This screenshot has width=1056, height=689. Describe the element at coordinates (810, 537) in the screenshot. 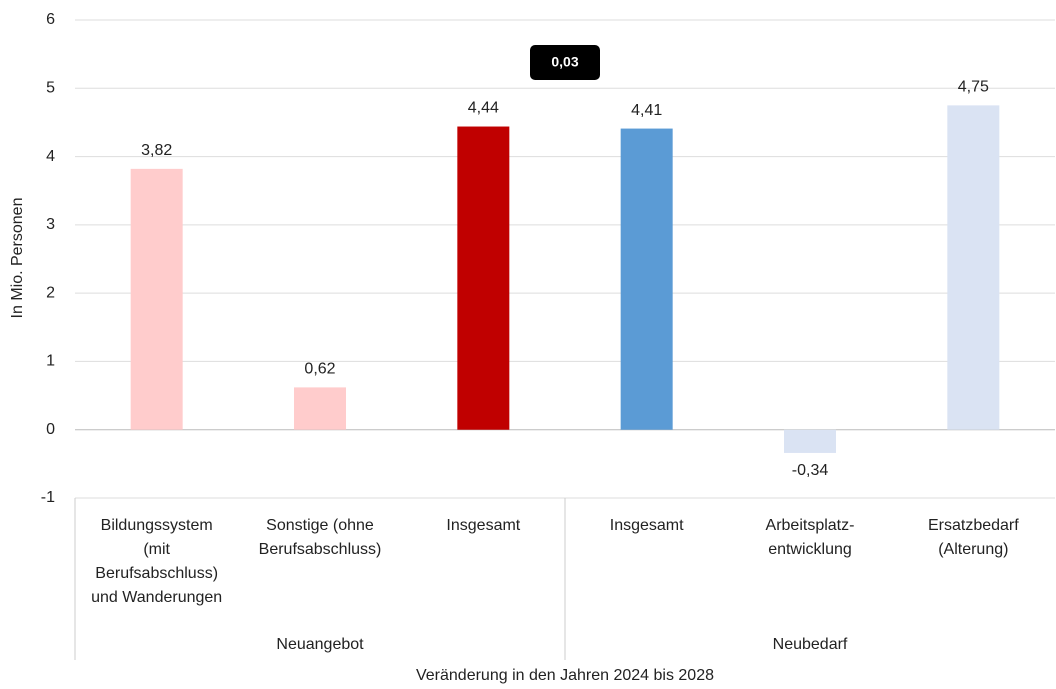

I see `x-tick-label: Arbeitsplatz-entwicklung` at that location.